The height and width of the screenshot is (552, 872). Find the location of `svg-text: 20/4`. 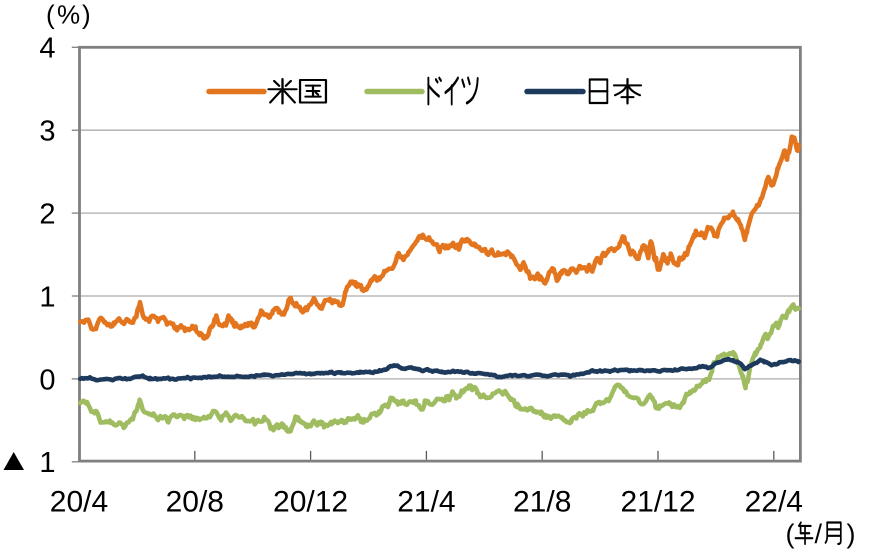

svg-text: 20/4 is located at coordinates (79, 502).